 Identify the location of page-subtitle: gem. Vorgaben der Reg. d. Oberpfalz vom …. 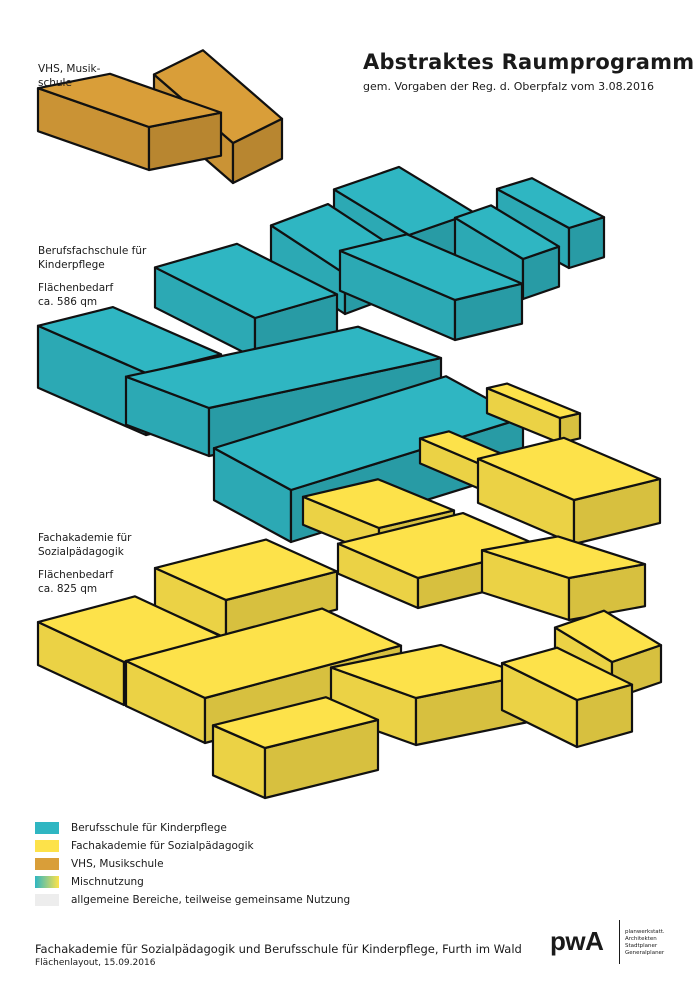
(509, 86).